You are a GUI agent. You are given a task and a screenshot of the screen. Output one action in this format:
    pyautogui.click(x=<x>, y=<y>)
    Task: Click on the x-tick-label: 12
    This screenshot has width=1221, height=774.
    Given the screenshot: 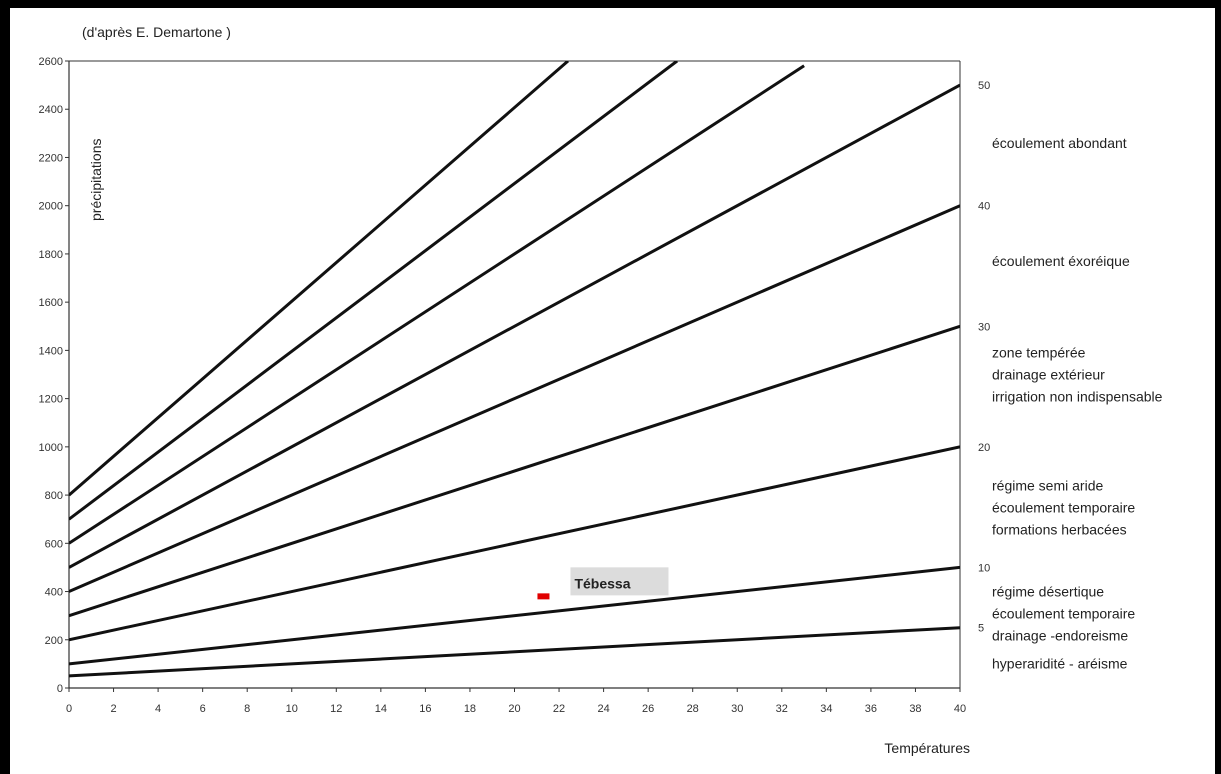 What is the action you would take?
    pyautogui.click(x=336, y=709)
    